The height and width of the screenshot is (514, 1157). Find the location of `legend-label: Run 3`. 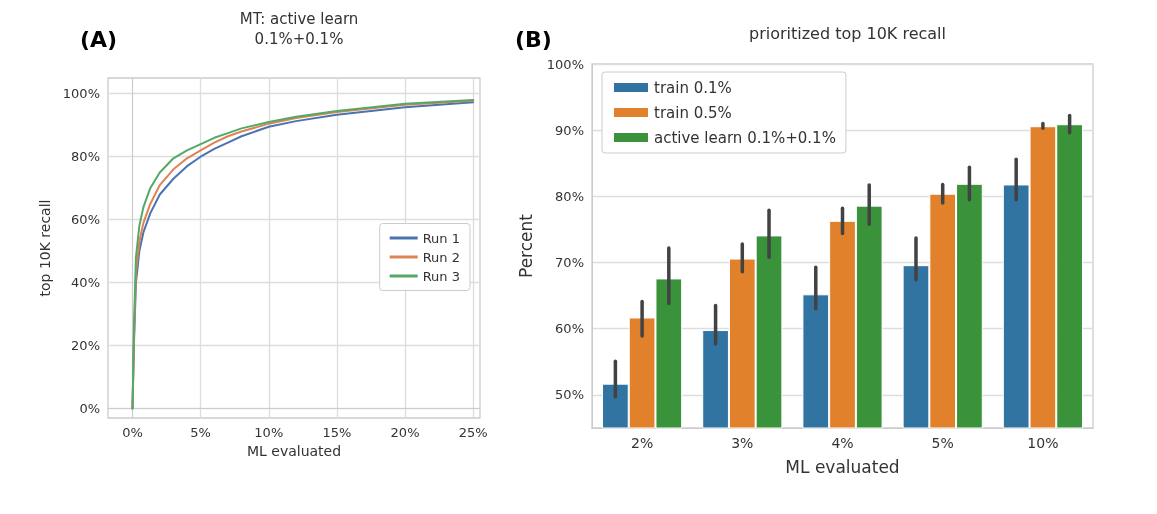

legend-label: Run 3 is located at coordinates (441, 276).